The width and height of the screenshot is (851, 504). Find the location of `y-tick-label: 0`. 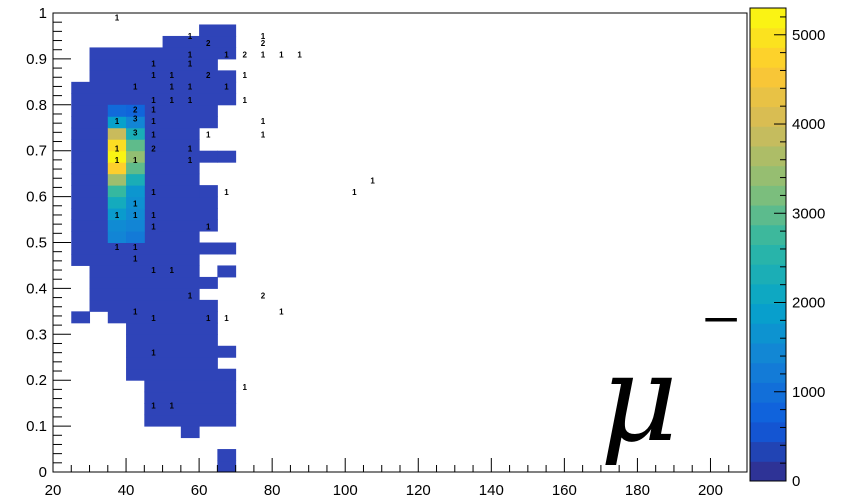

y-tick-label: 0 is located at coordinates (43, 472).